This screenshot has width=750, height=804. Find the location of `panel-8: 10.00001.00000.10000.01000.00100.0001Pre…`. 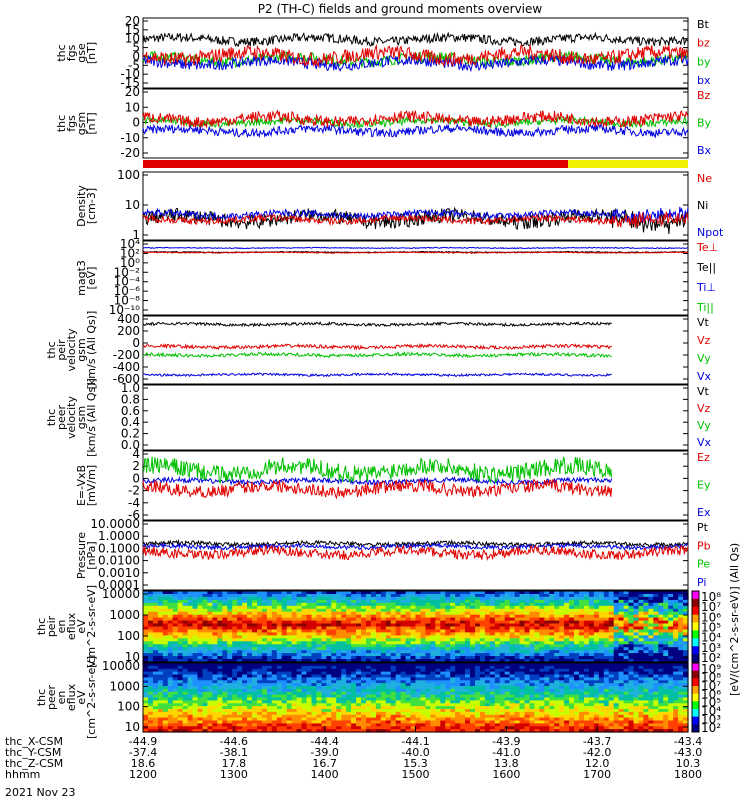

panel-8: 10.00001.00000.10000.01000.00100.0001Pre… is located at coordinates (393, 554).